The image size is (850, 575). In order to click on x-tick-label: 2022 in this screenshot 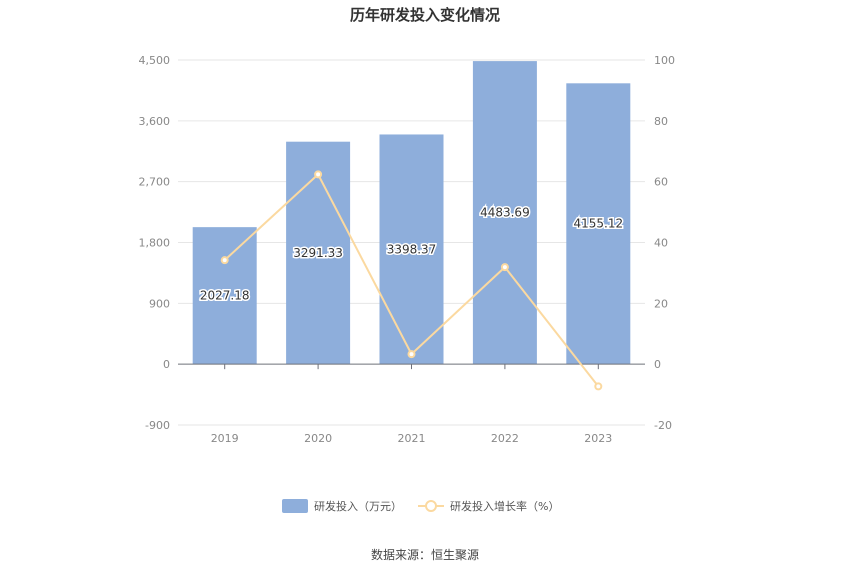, I will do `click(505, 438)`.